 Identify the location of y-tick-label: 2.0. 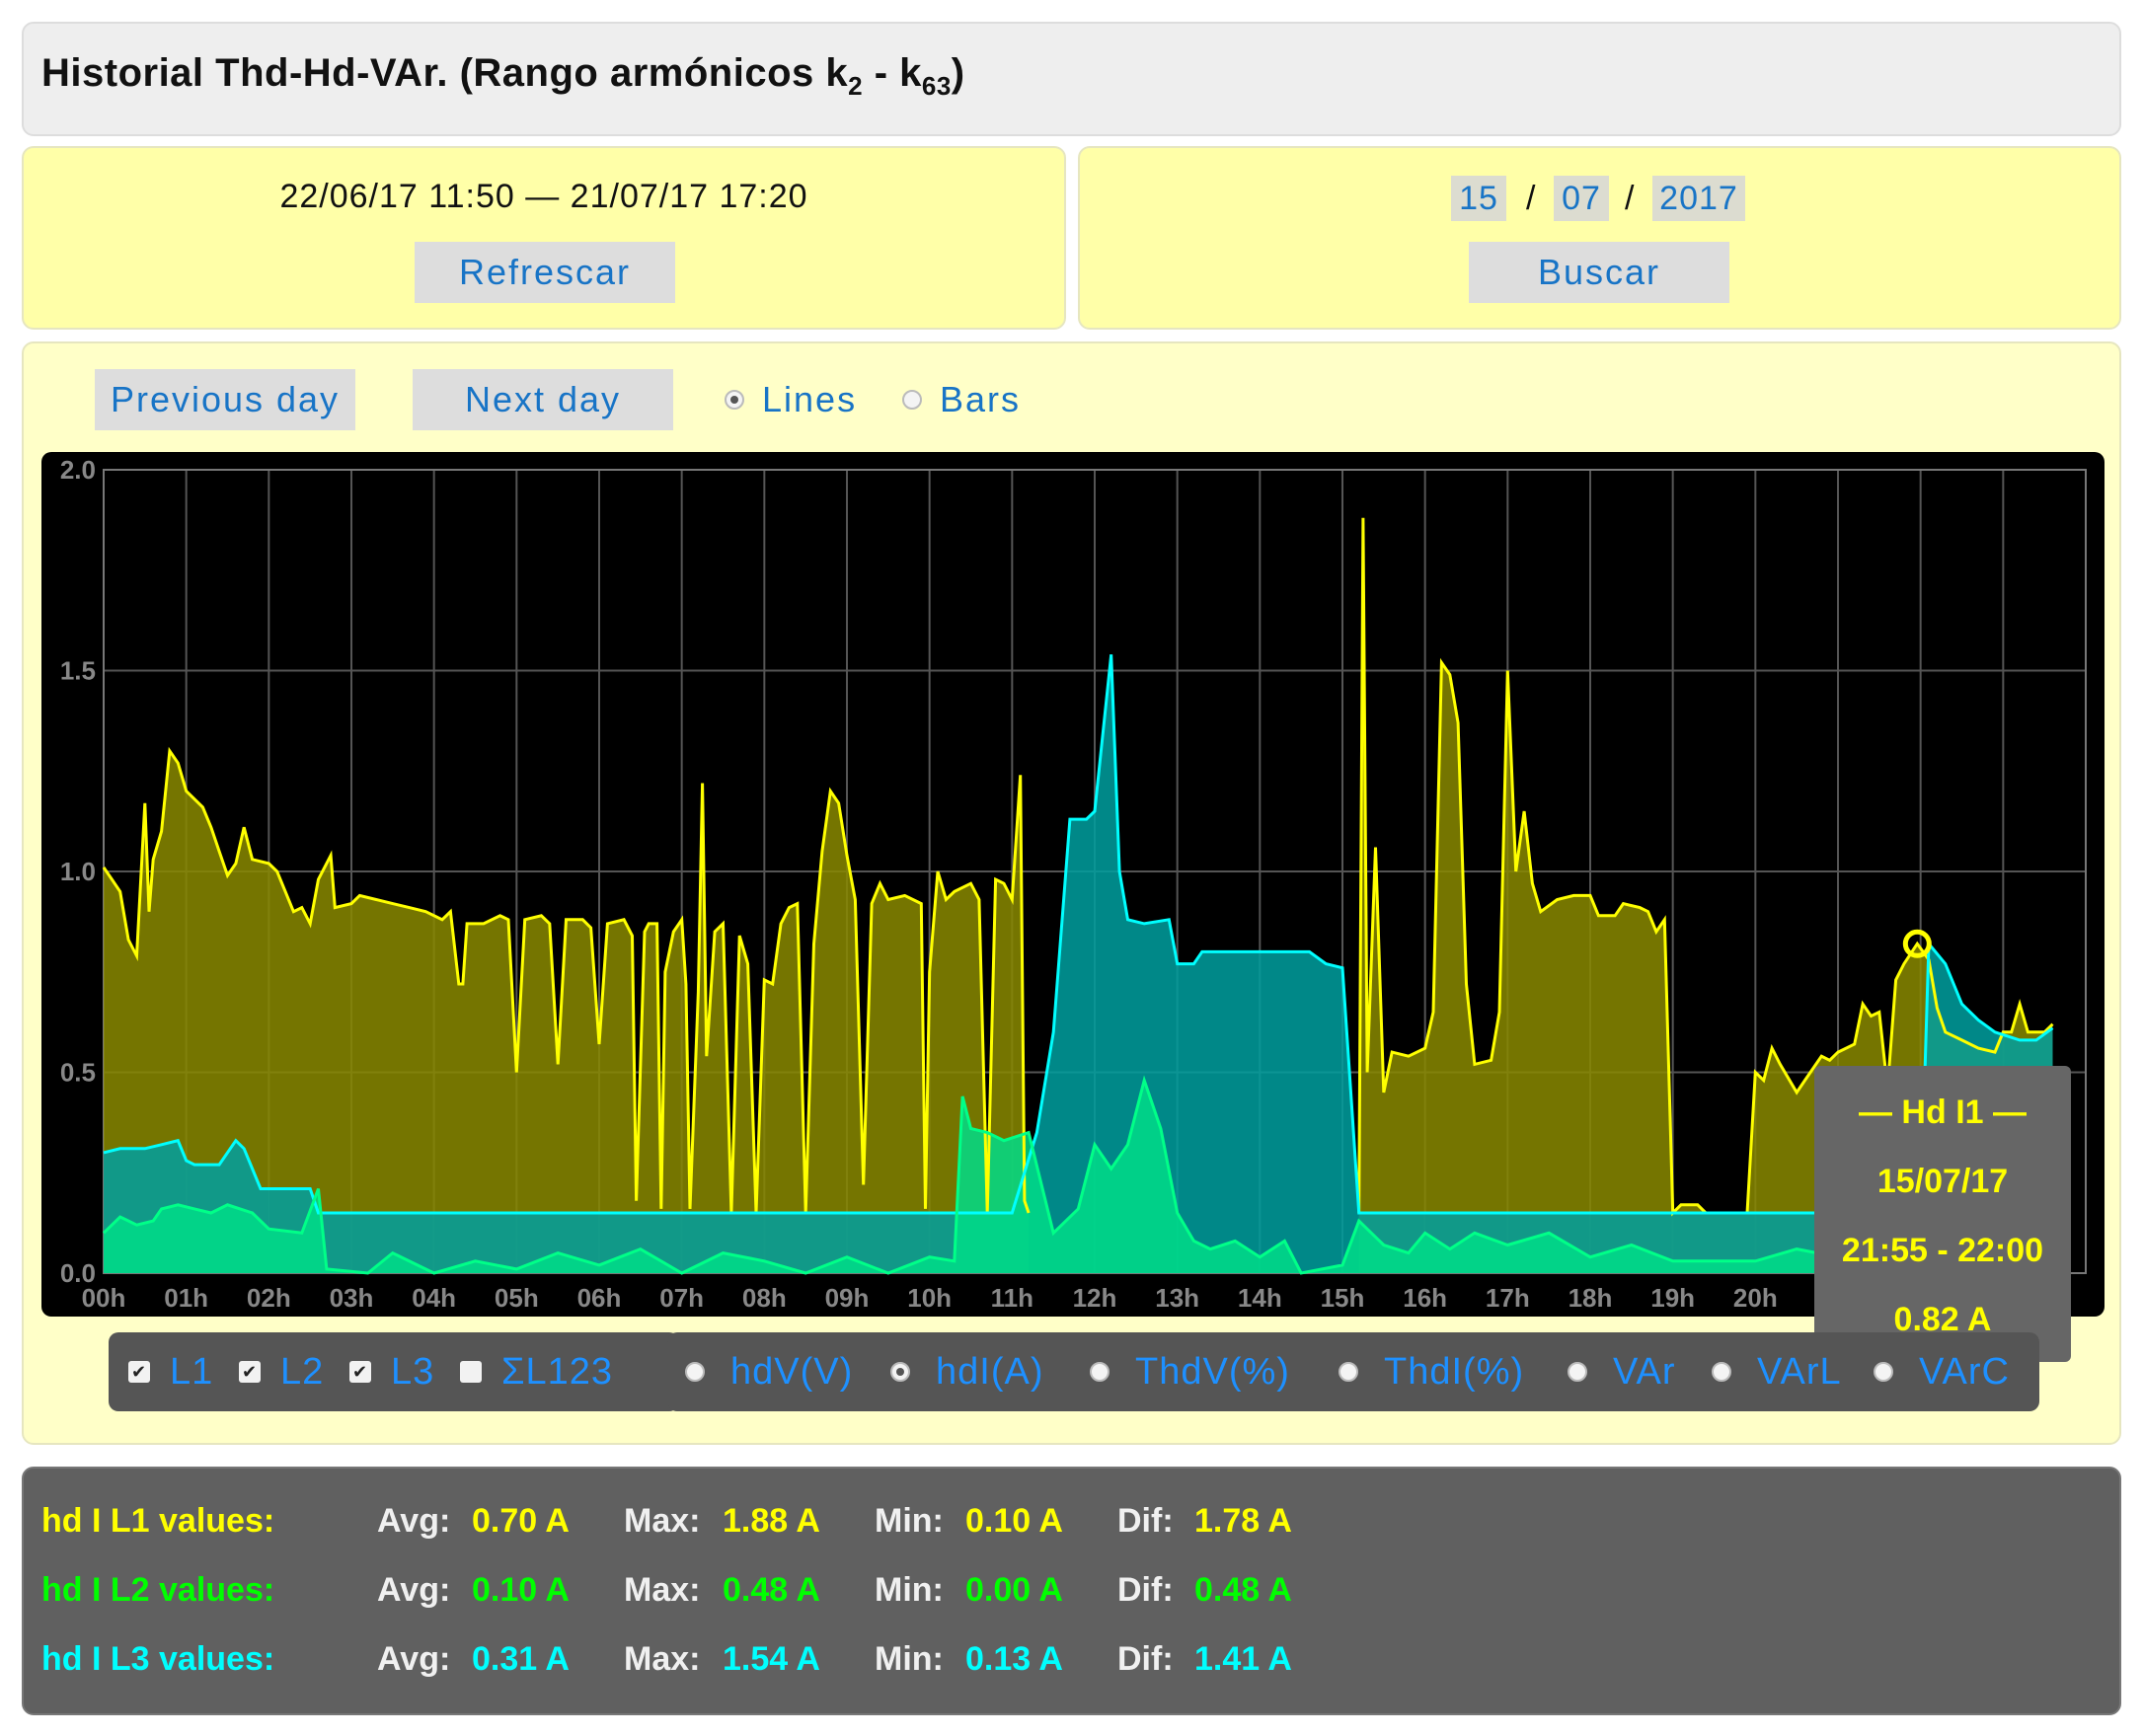
(78, 470).